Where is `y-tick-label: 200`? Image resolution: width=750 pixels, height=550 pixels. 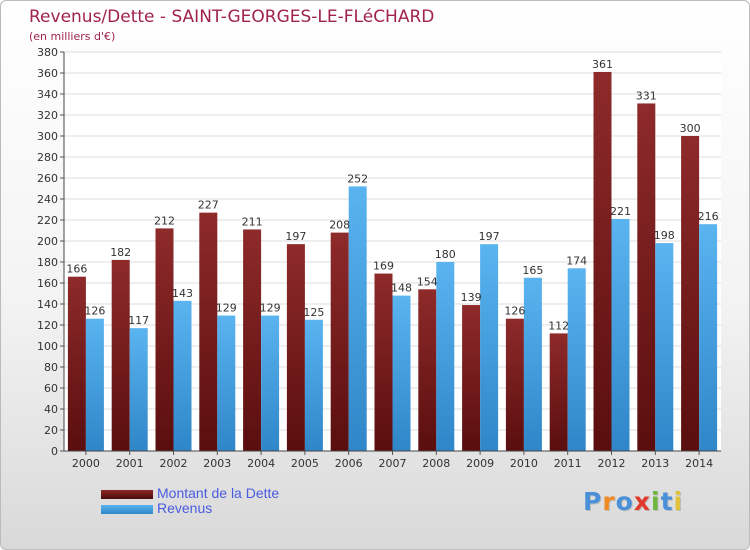
y-tick-label: 200 is located at coordinates (47, 241).